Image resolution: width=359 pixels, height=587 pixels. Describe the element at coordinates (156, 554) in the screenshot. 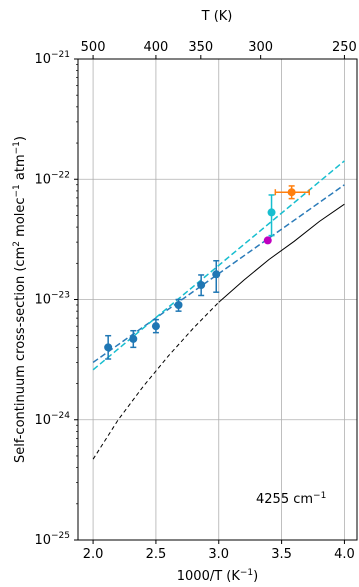

I see `x-tick-label: 2.5` at that location.